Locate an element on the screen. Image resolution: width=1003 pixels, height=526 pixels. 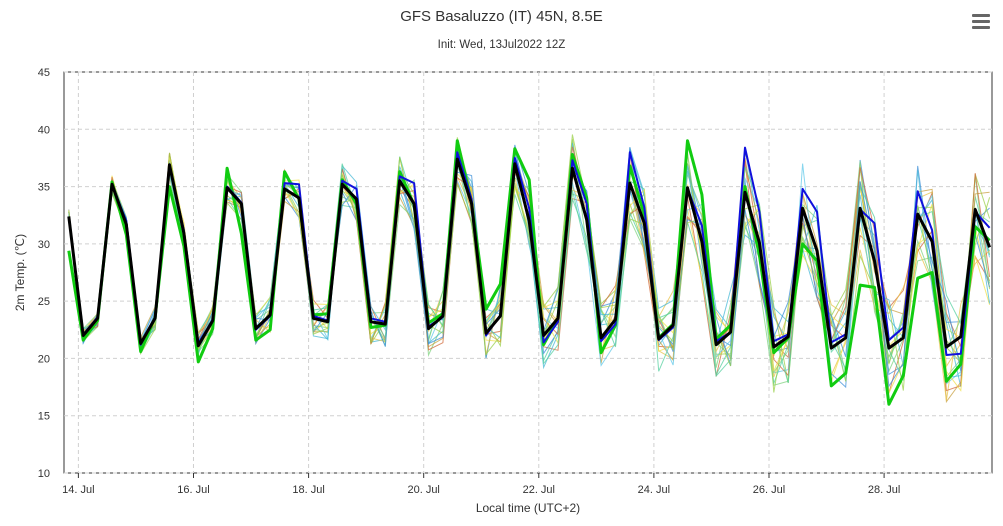
hamburger-menu-icon is located at coordinates (981, 22).